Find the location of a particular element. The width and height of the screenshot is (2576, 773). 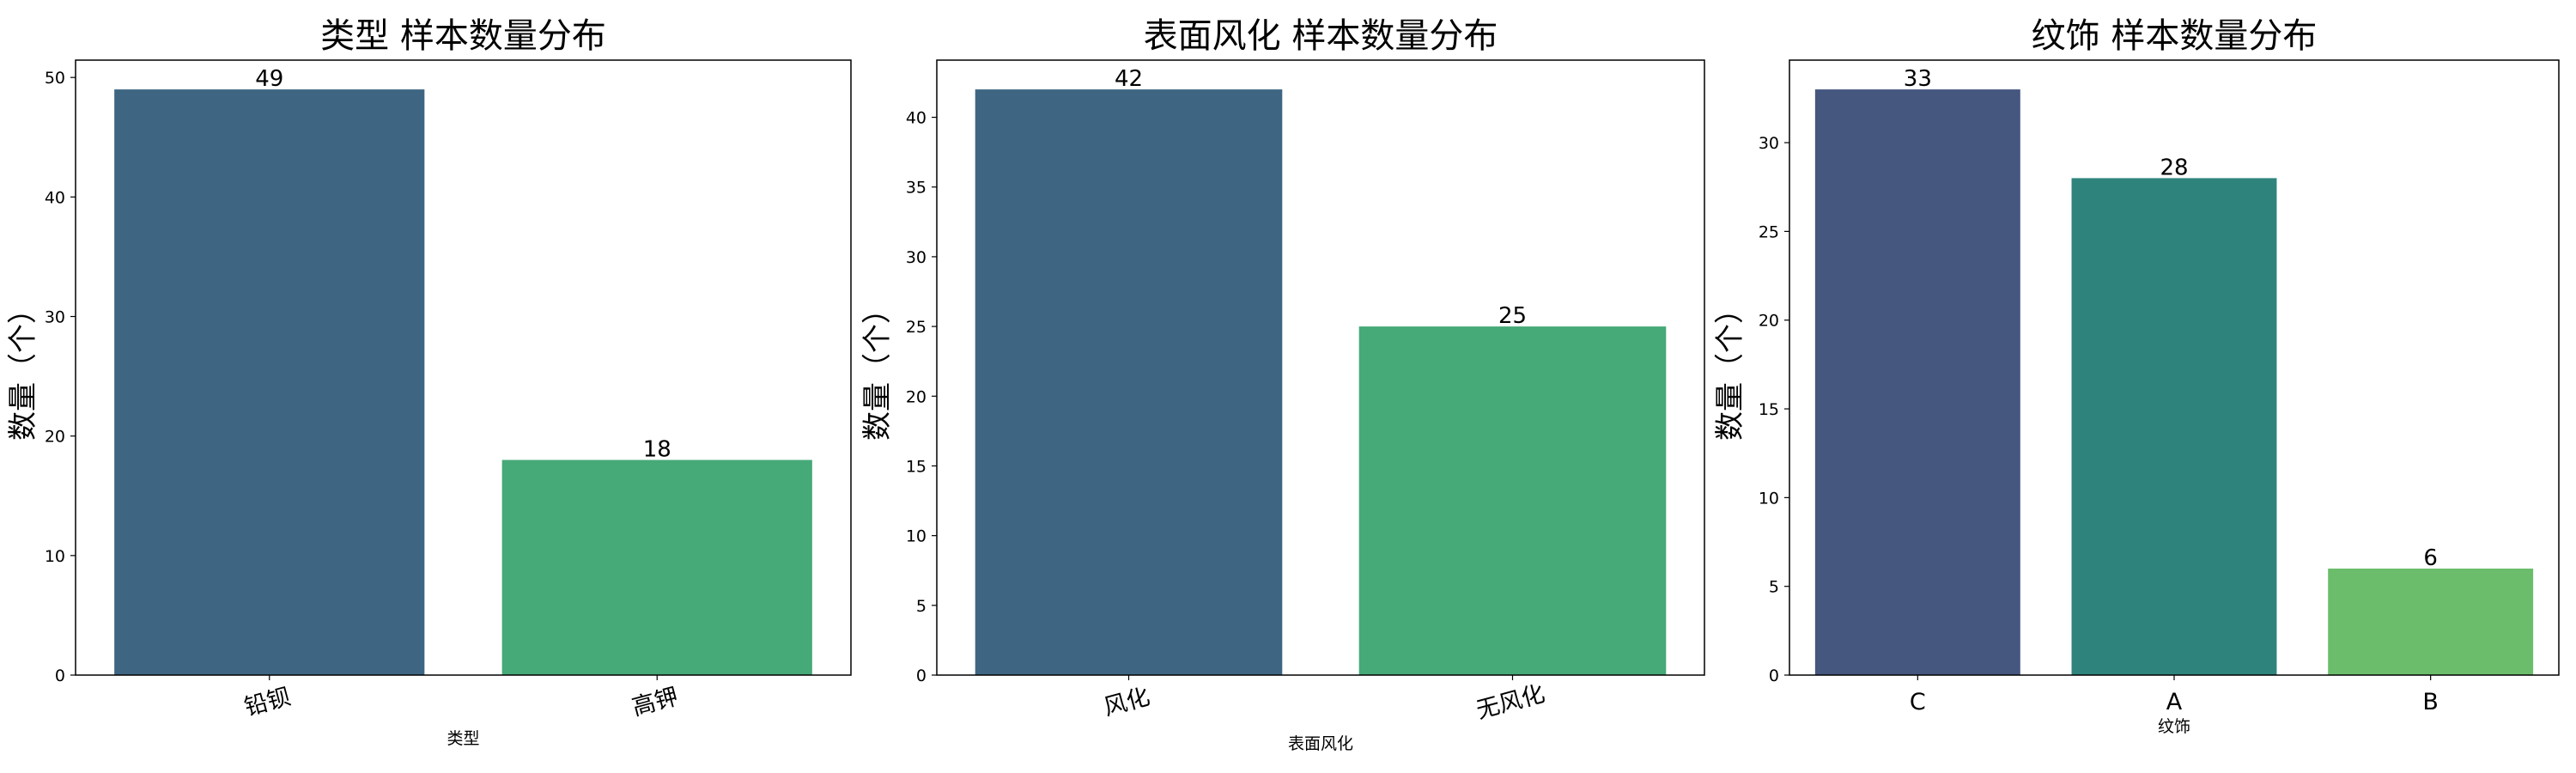

x-tick-label: 无风化 is located at coordinates (1510, 702).